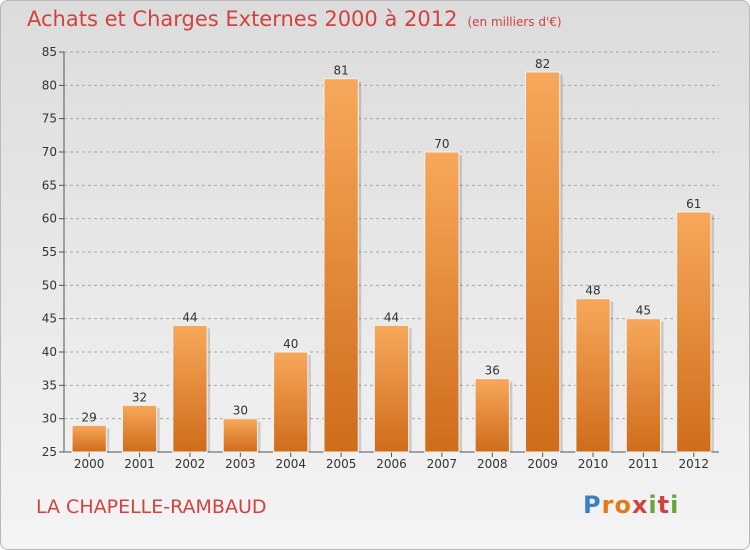 This screenshot has height=550, width=750. What do you see at coordinates (49, 385) in the screenshot?
I see `y-tick-label: 35` at bounding box center [49, 385].